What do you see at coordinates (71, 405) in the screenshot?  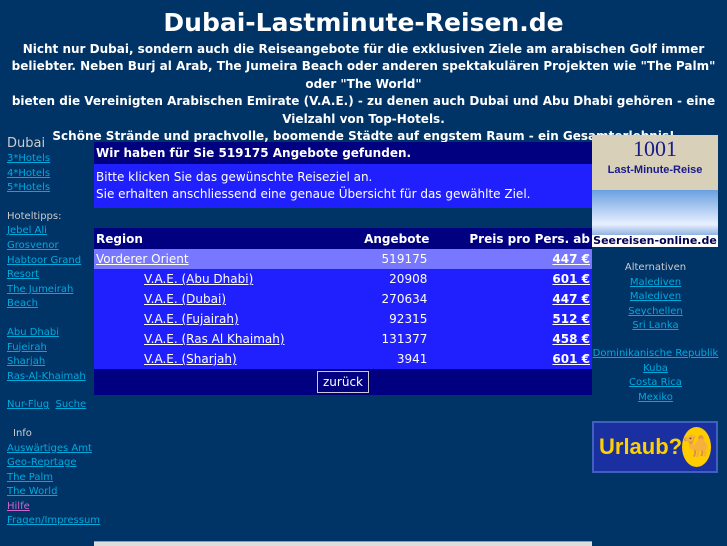 I see `link-suche: Suche` at bounding box center [71, 405].